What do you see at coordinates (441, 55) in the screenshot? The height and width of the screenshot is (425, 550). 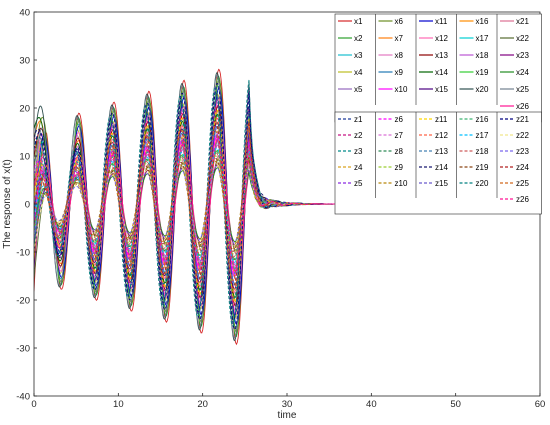 I see `legend-label-x13: x13` at bounding box center [441, 55].